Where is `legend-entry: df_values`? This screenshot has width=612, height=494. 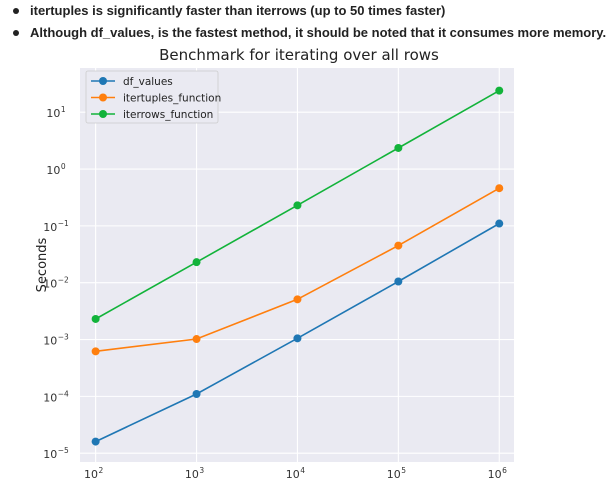 legend-entry: df_values is located at coordinates (148, 82).